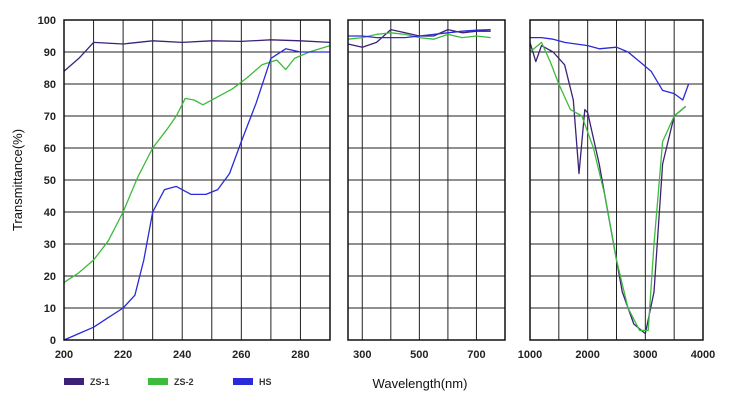 This screenshot has width=750, height=400. I want to click on y-tick-label: 70, so click(50, 117).